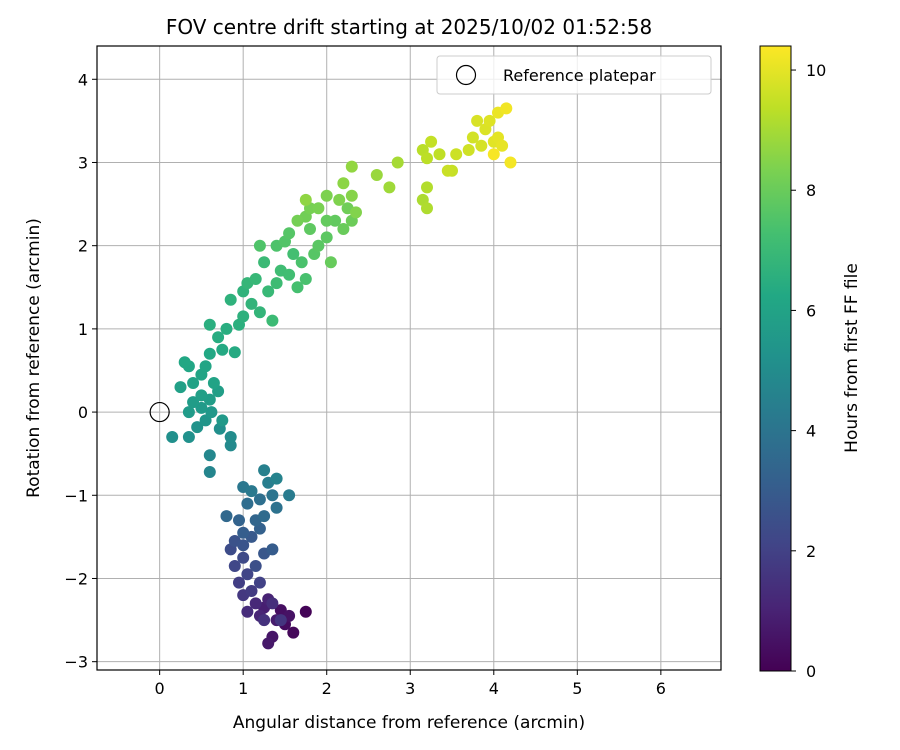 The height and width of the screenshot is (750, 900). Describe the element at coordinates (83, 162) in the screenshot. I see `y-tick-label: 3` at that location.